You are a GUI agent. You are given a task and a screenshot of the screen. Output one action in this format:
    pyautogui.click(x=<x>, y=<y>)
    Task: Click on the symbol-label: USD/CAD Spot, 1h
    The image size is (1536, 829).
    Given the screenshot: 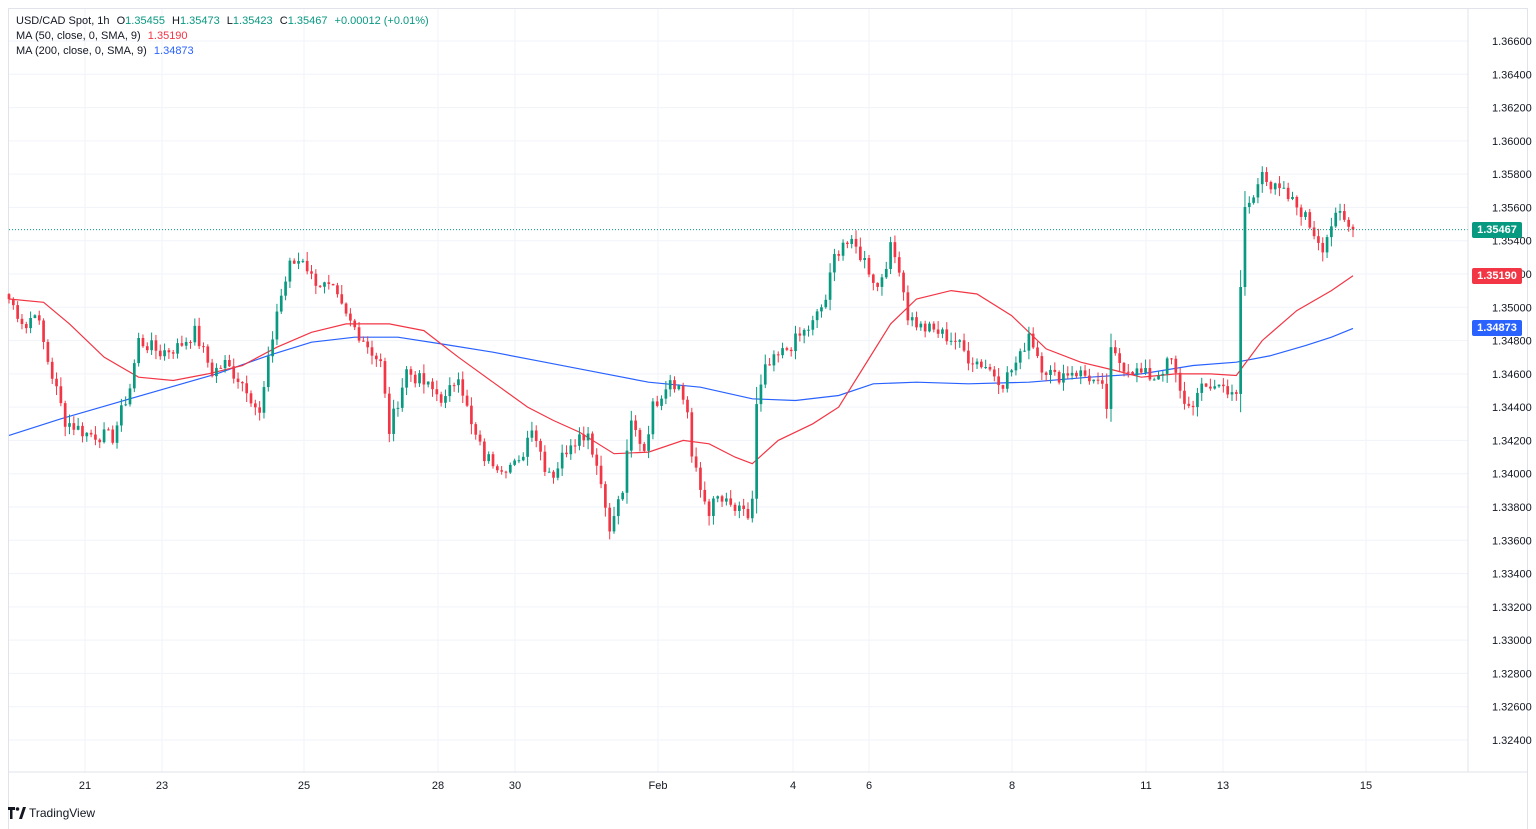 What is the action you would take?
    pyautogui.click(x=63, y=21)
    